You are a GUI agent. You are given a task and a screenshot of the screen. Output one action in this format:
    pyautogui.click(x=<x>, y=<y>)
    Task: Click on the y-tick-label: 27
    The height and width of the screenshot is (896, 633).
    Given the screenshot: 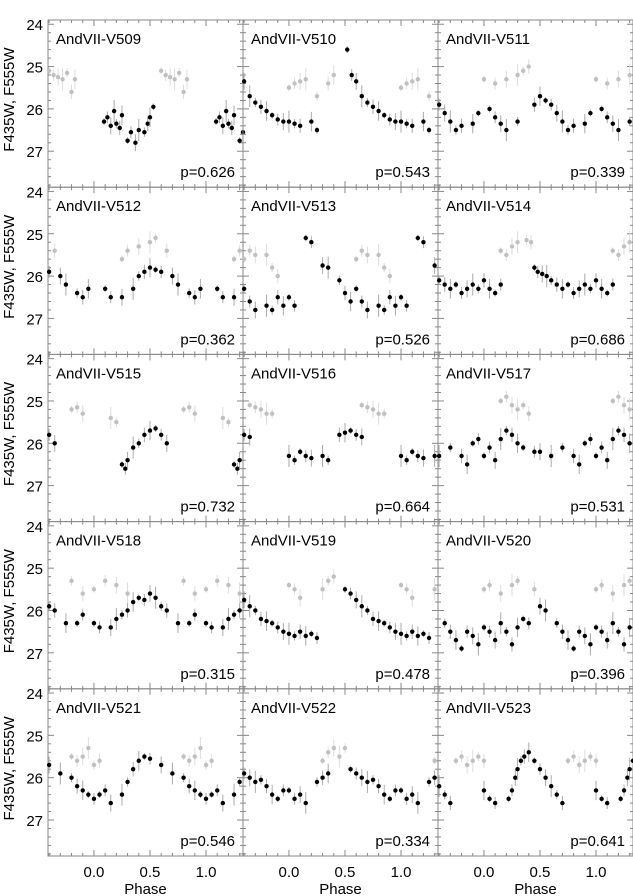 What is the action you would take?
    pyautogui.click(x=34, y=821)
    